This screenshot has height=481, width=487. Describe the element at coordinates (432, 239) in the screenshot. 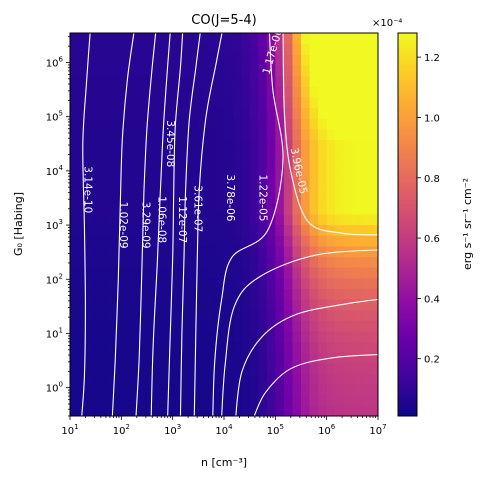

I see `colorbar-tick-label: 0.6` at that location.